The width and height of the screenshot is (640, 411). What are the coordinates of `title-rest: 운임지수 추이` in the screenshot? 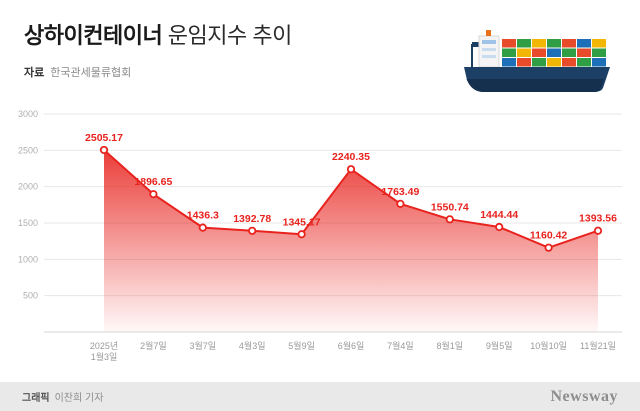 It's located at (227, 35).